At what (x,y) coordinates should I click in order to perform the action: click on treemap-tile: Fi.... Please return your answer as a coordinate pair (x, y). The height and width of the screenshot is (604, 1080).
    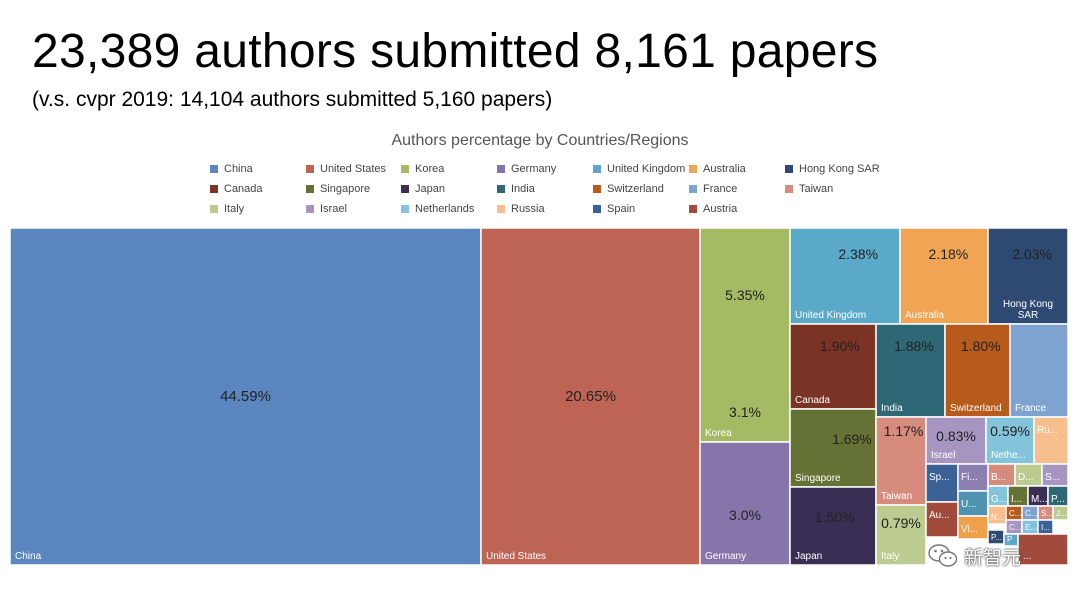
    Looking at the image, I should click on (973, 477).